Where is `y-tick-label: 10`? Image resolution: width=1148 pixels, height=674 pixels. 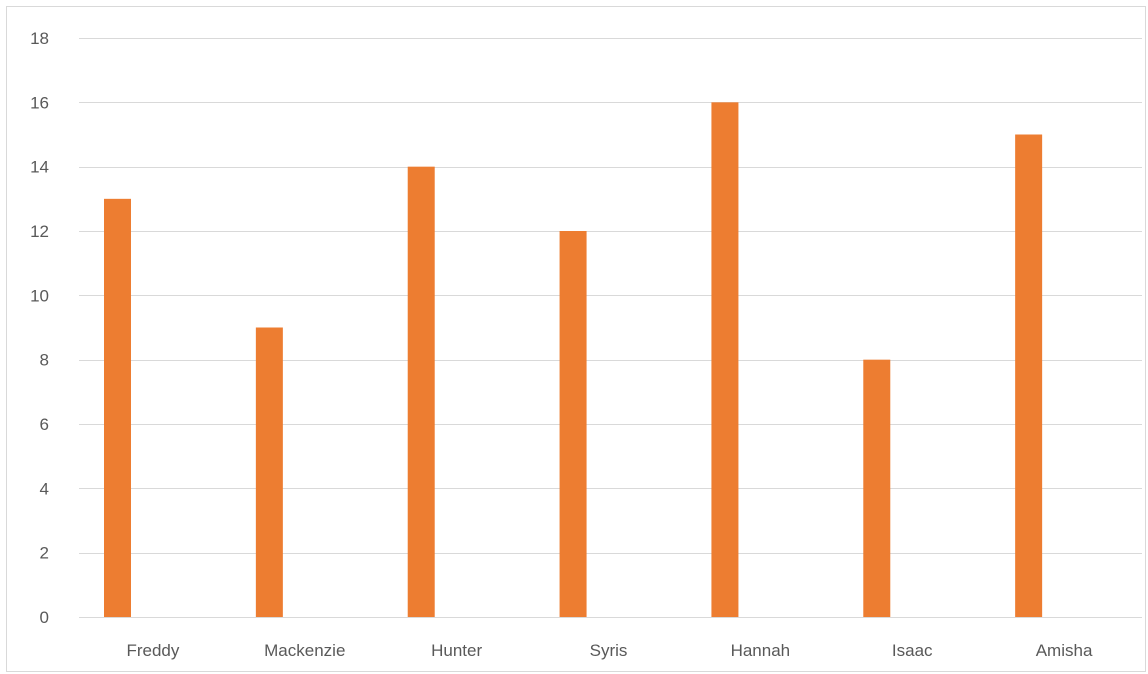 y-tick-label: 10 is located at coordinates (39, 295).